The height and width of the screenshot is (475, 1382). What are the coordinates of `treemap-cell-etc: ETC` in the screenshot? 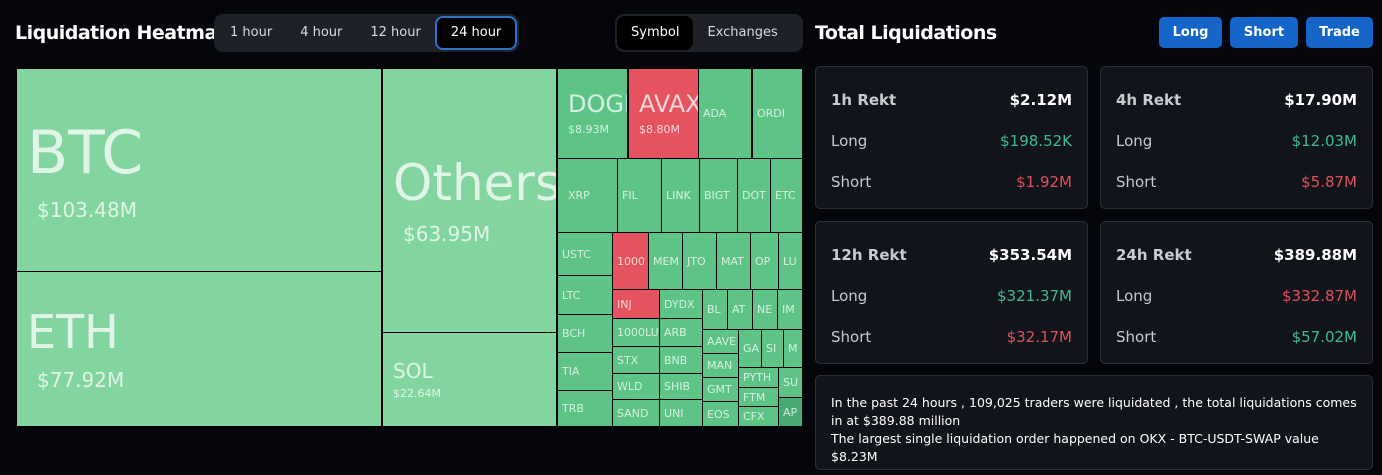 It's located at (786, 195).